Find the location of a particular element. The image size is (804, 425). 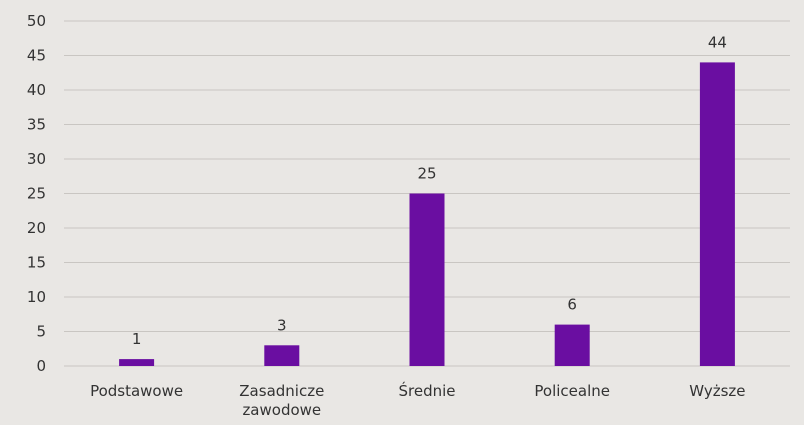

category-label-5-line-1: Wyższe is located at coordinates (717, 391).